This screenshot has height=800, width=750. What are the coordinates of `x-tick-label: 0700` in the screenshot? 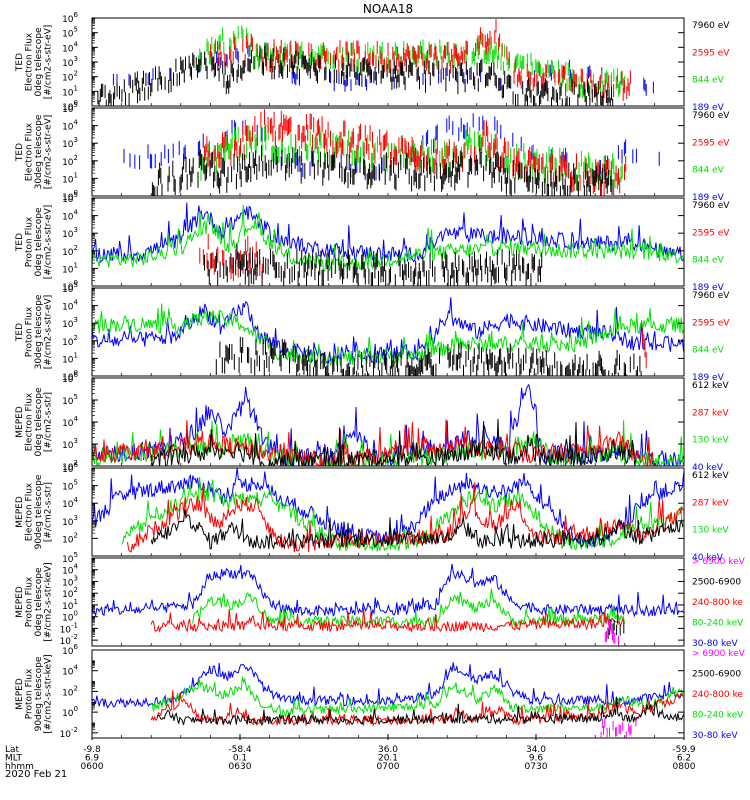 It's located at (388, 767).